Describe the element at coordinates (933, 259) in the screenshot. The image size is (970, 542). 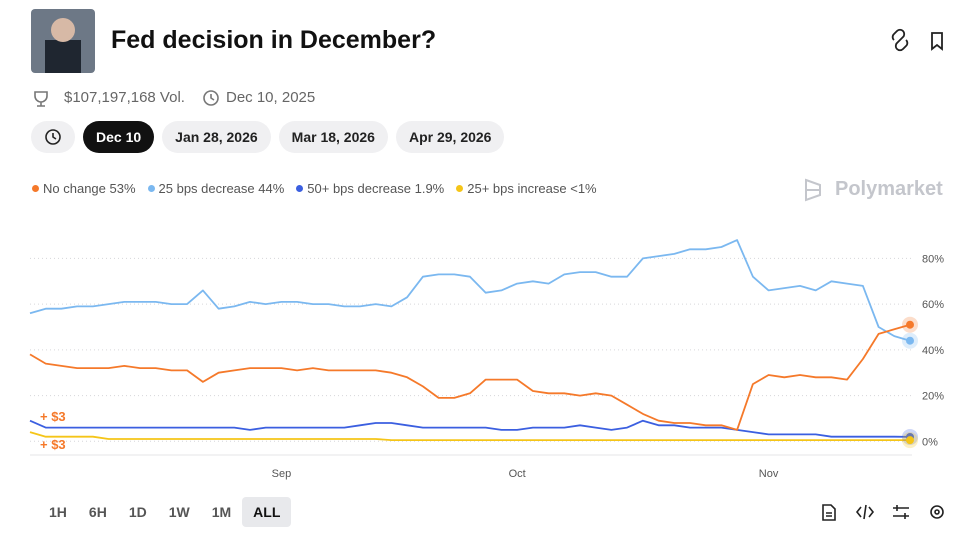
I see `y-tick-label: 80%` at that location.